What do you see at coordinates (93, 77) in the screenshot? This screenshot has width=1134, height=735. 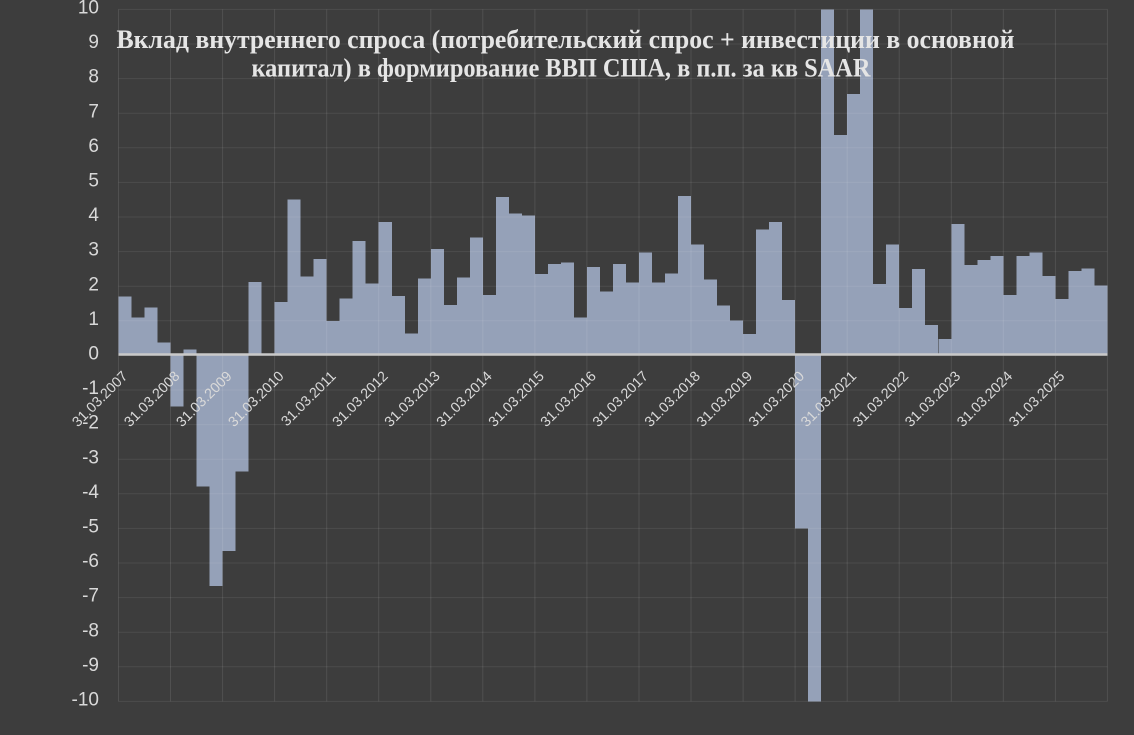 I see `svg-text: 8` at bounding box center [93, 77].